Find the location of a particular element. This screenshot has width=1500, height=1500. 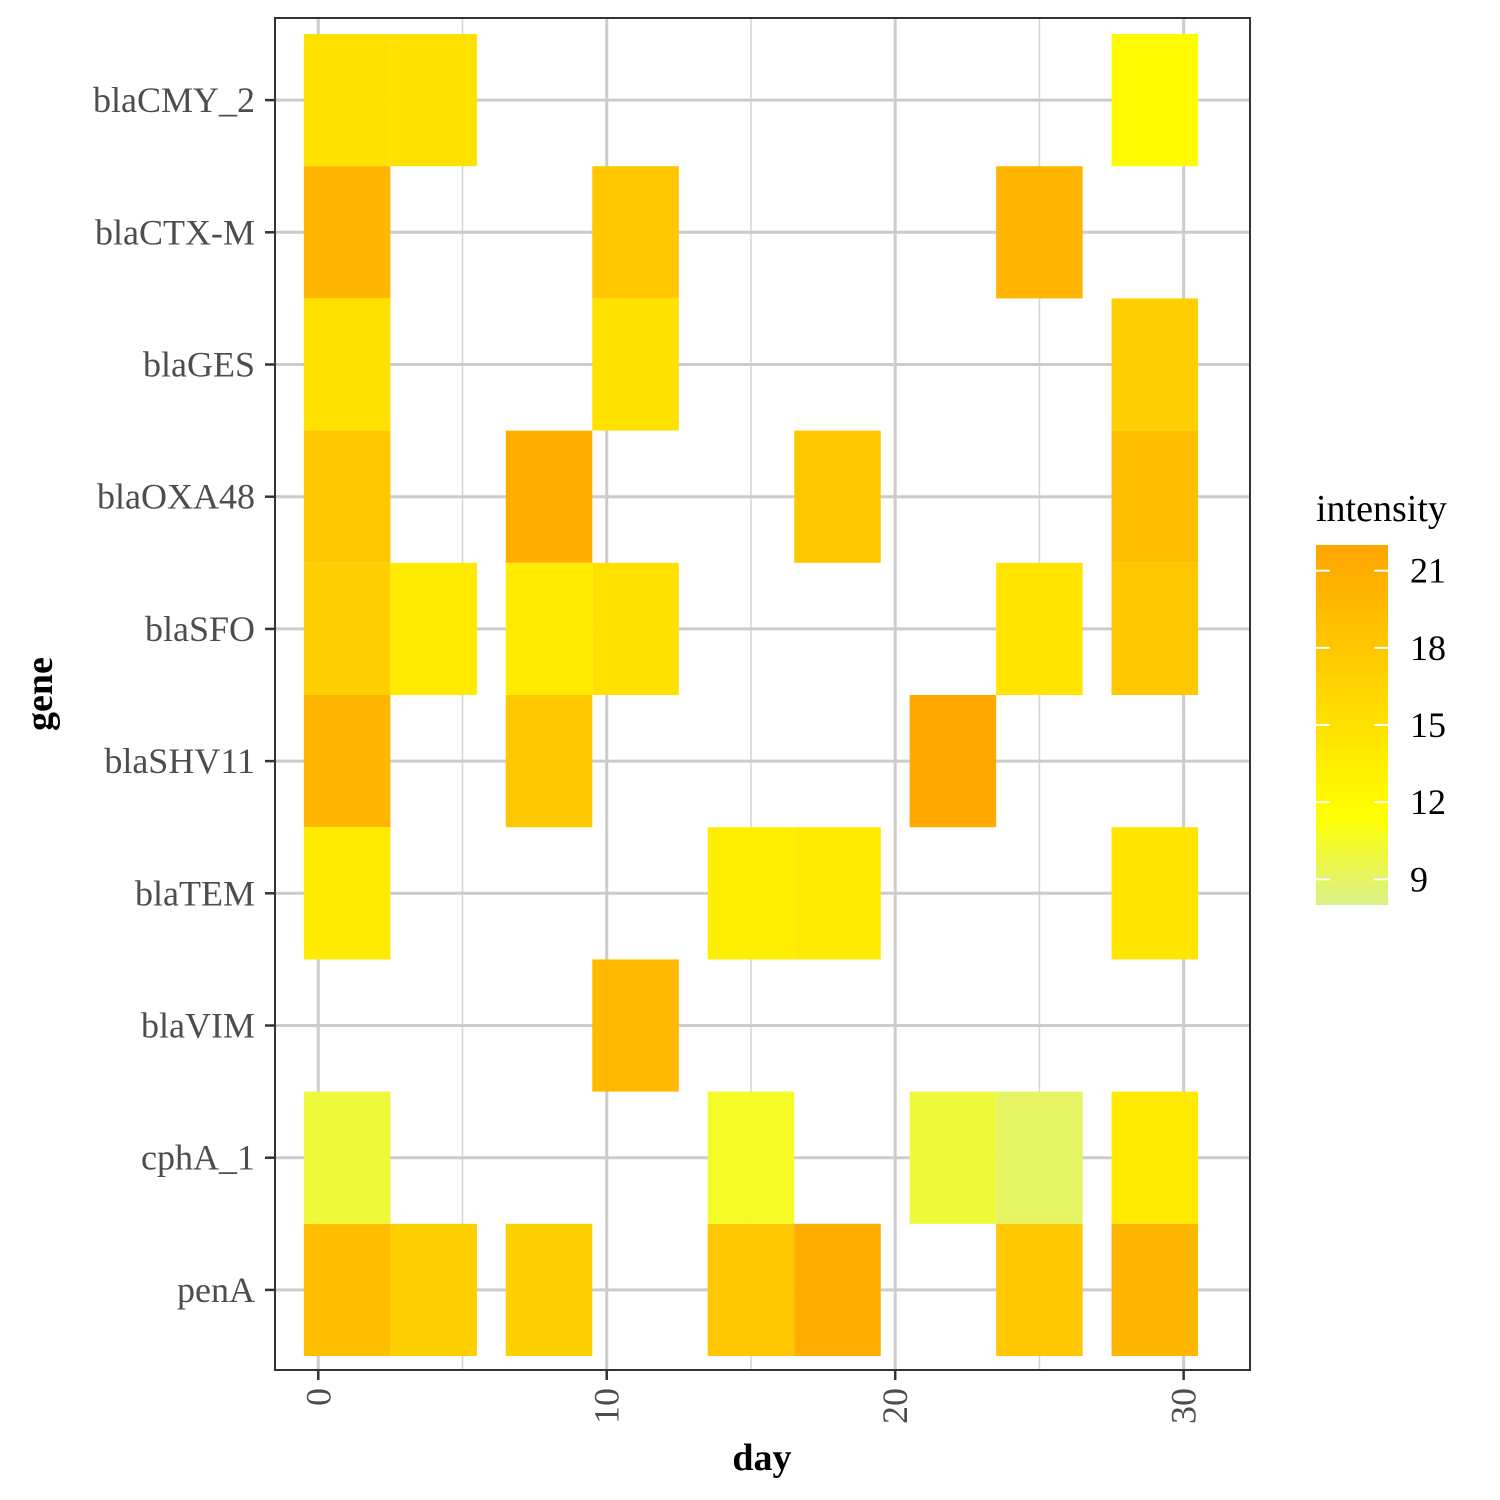

x-axis: 0 10 20 30 is located at coordinates (751, 1397).